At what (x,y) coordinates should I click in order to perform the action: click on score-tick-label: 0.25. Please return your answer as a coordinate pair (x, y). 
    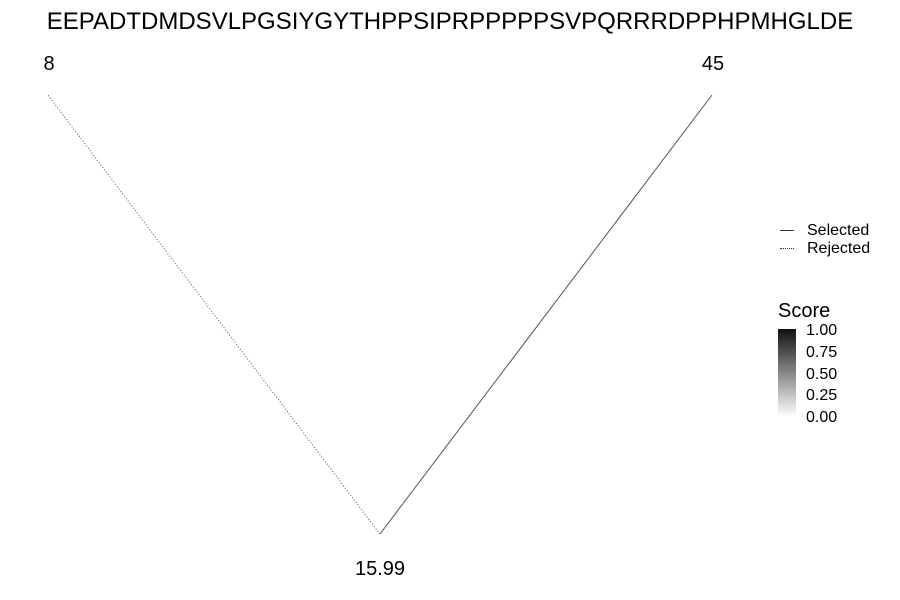
    Looking at the image, I should click on (822, 395).